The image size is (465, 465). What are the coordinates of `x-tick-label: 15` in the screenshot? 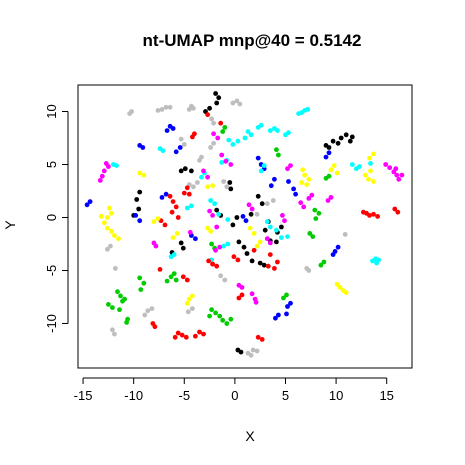 It's located at (386, 395).